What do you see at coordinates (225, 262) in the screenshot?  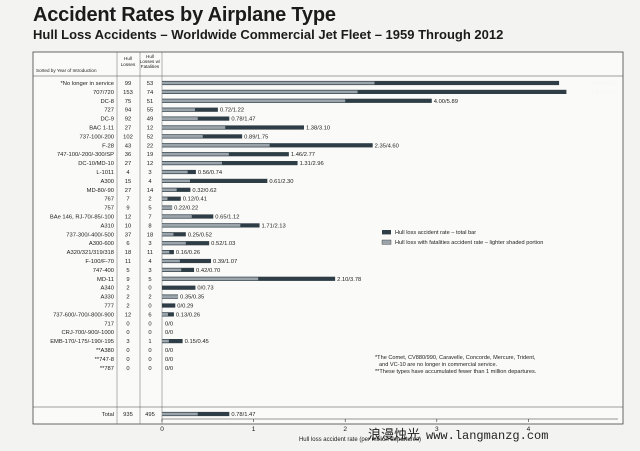 I see `data-label: 0.39/1.07` at bounding box center [225, 262].